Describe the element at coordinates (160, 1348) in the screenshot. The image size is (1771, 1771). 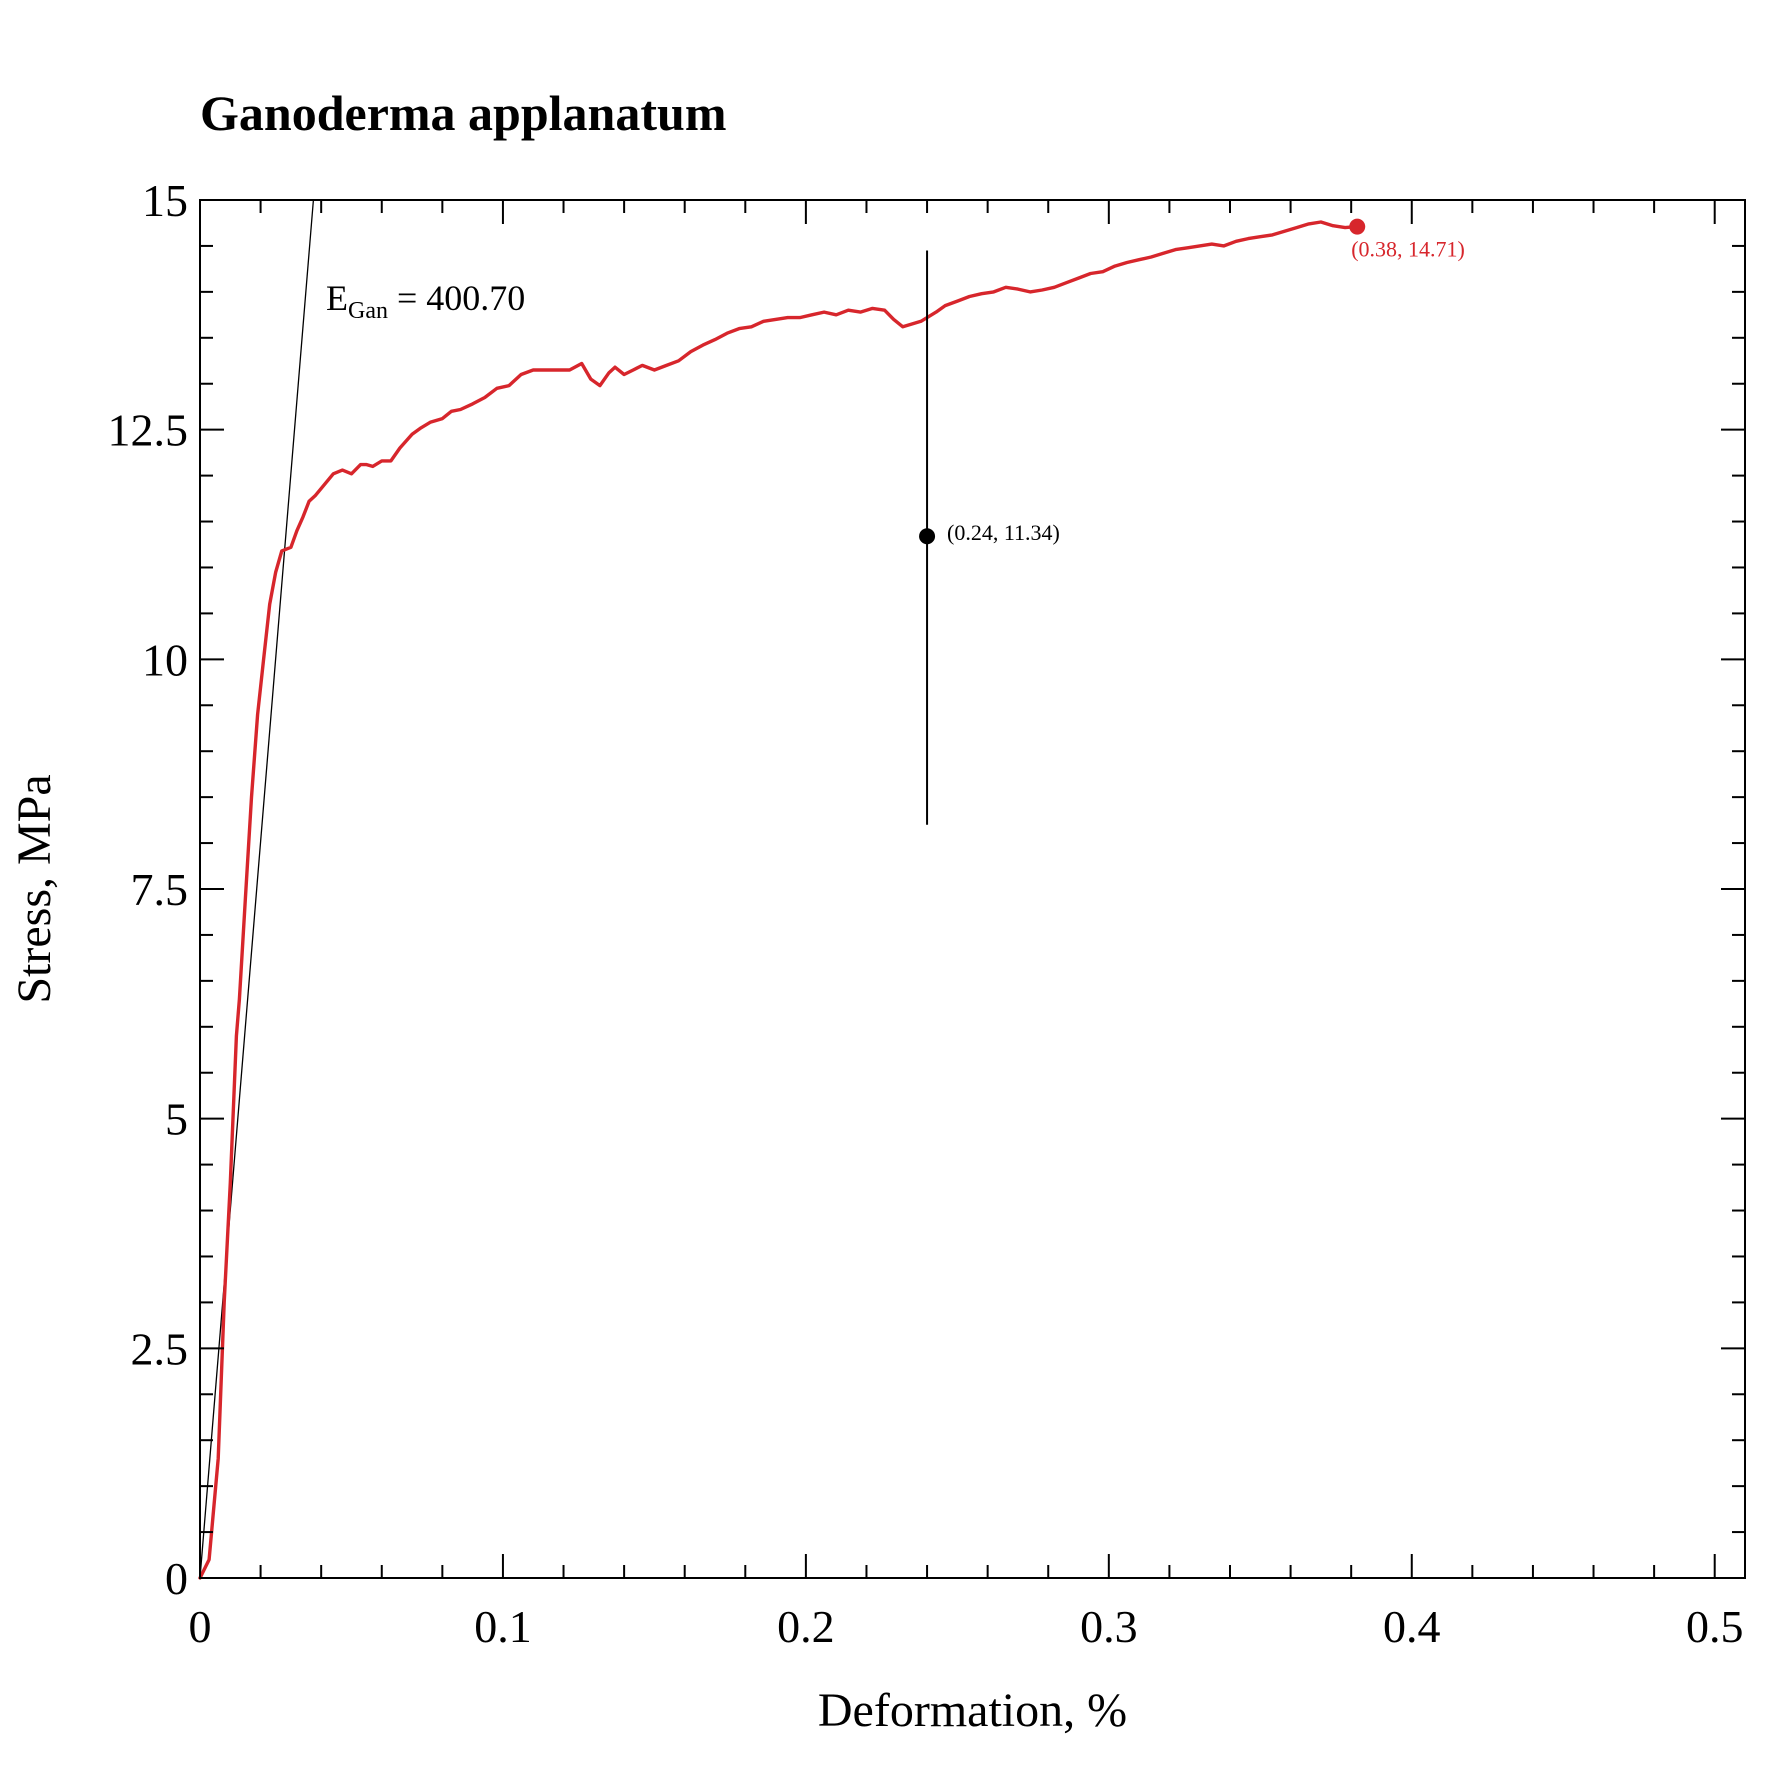
I see `y-tick-label: 2.5` at that location.